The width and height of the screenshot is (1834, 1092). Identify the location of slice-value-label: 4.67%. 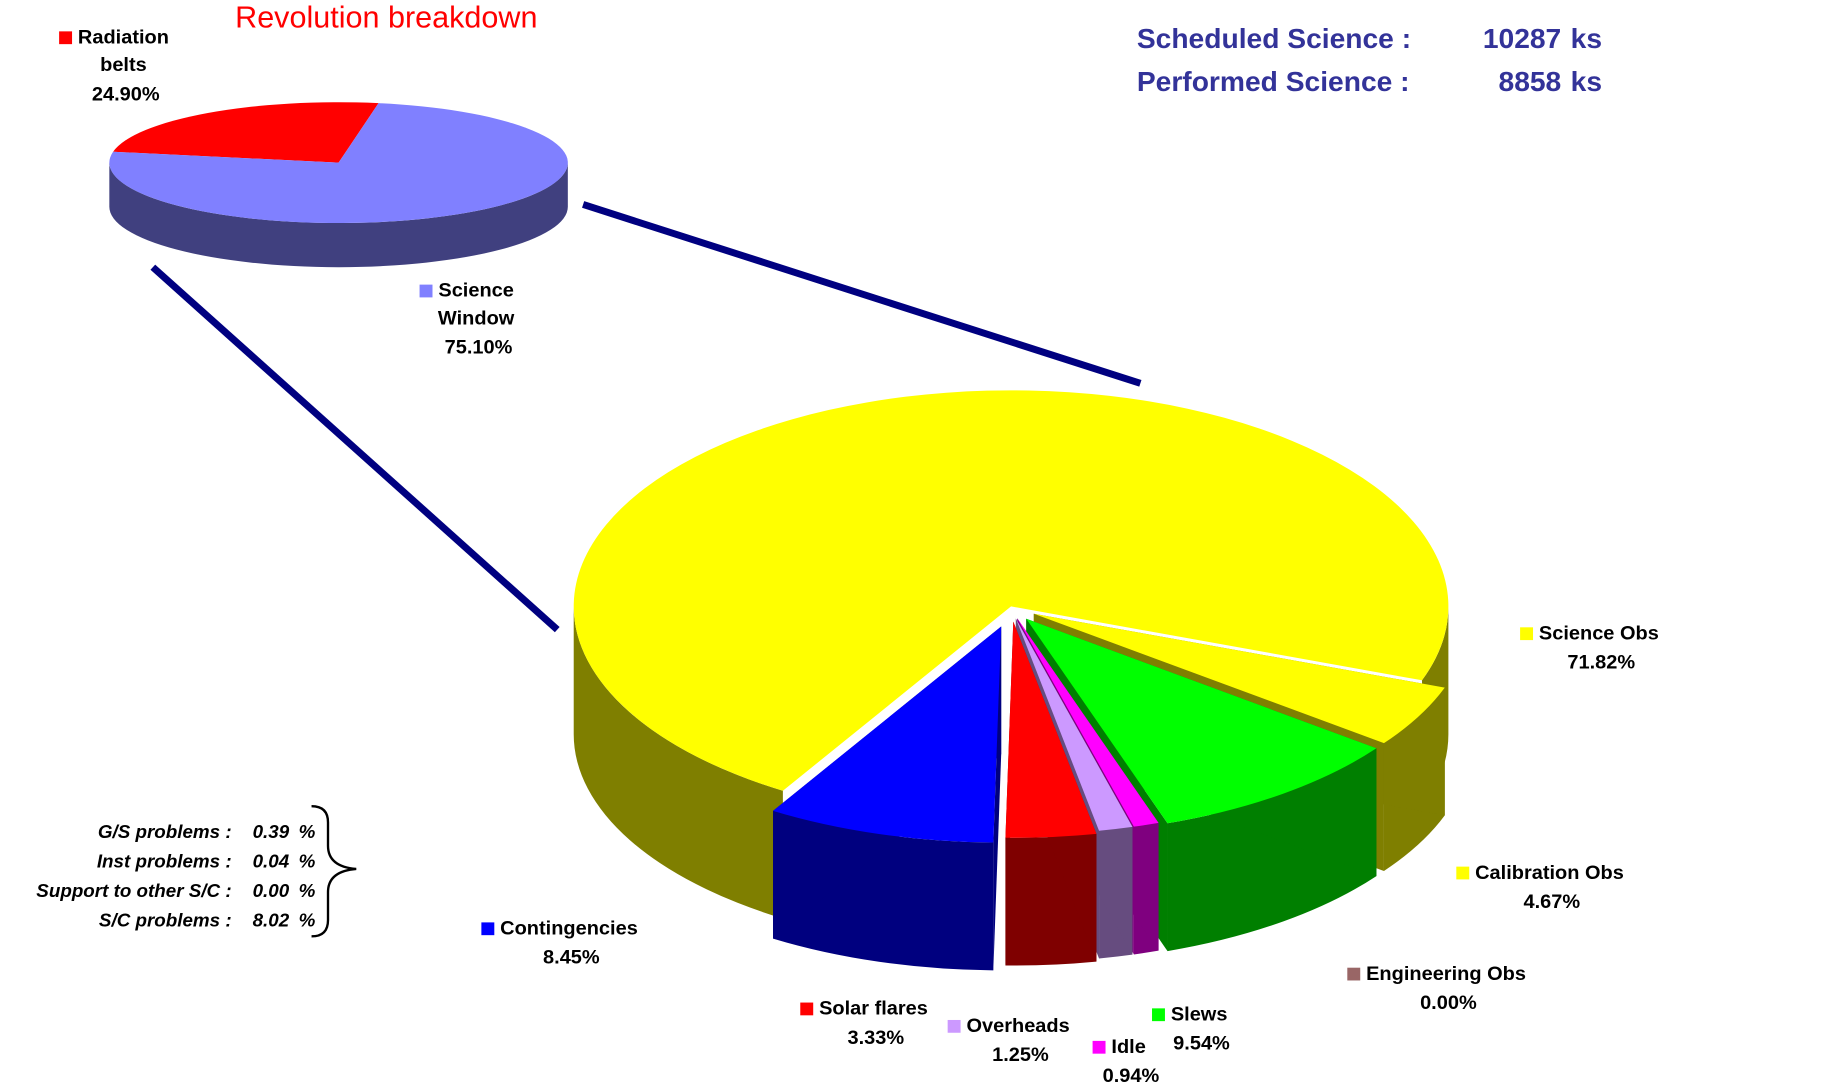
(1552, 902).